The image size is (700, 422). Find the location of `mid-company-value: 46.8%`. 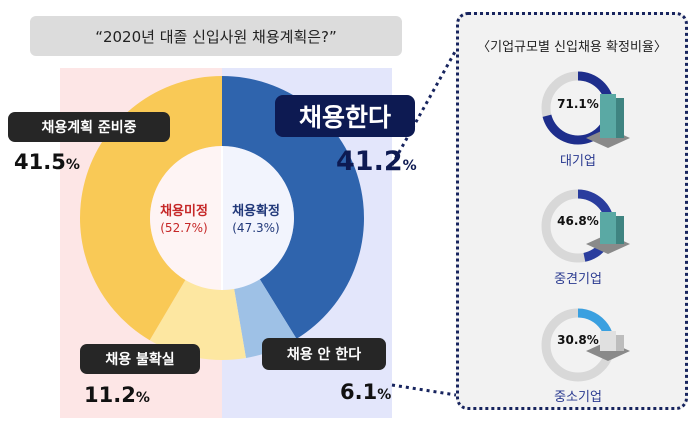

mid-company-value: 46.8% is located at coordinates (578, 221).